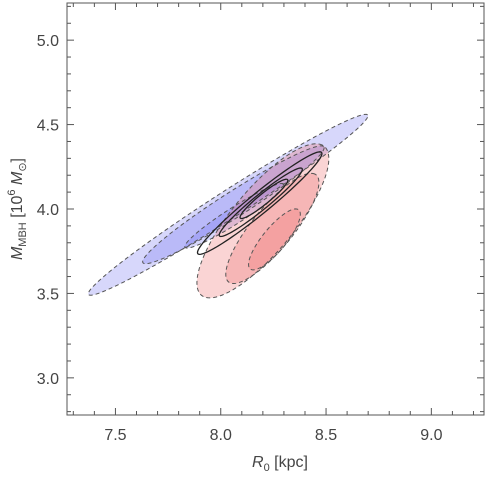 The height and width of the screenshot is (477, 488). What do you see at coordinates (48, 294) in the screenshot?
I see `y-tick-label: 3.5` at bounding box center [48, 294].